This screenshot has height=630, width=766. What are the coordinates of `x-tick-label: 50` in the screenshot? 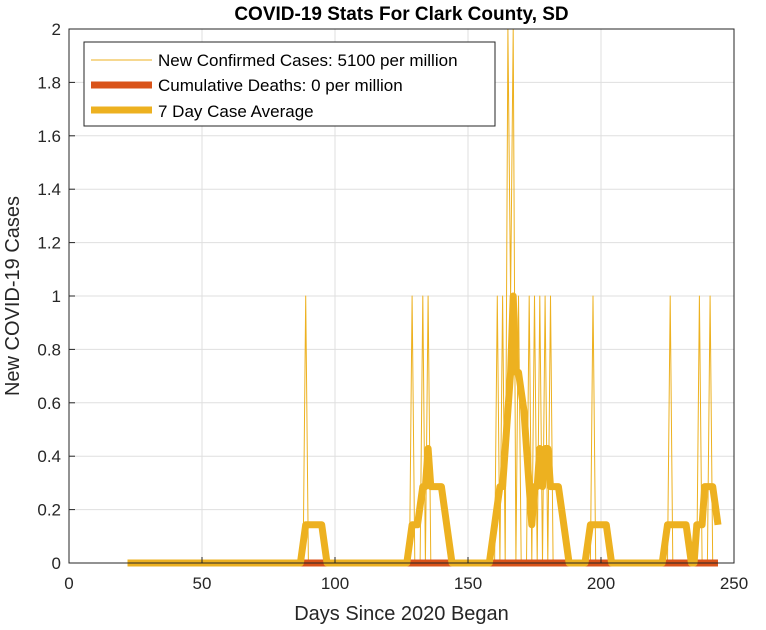 It's located at (202, 583).